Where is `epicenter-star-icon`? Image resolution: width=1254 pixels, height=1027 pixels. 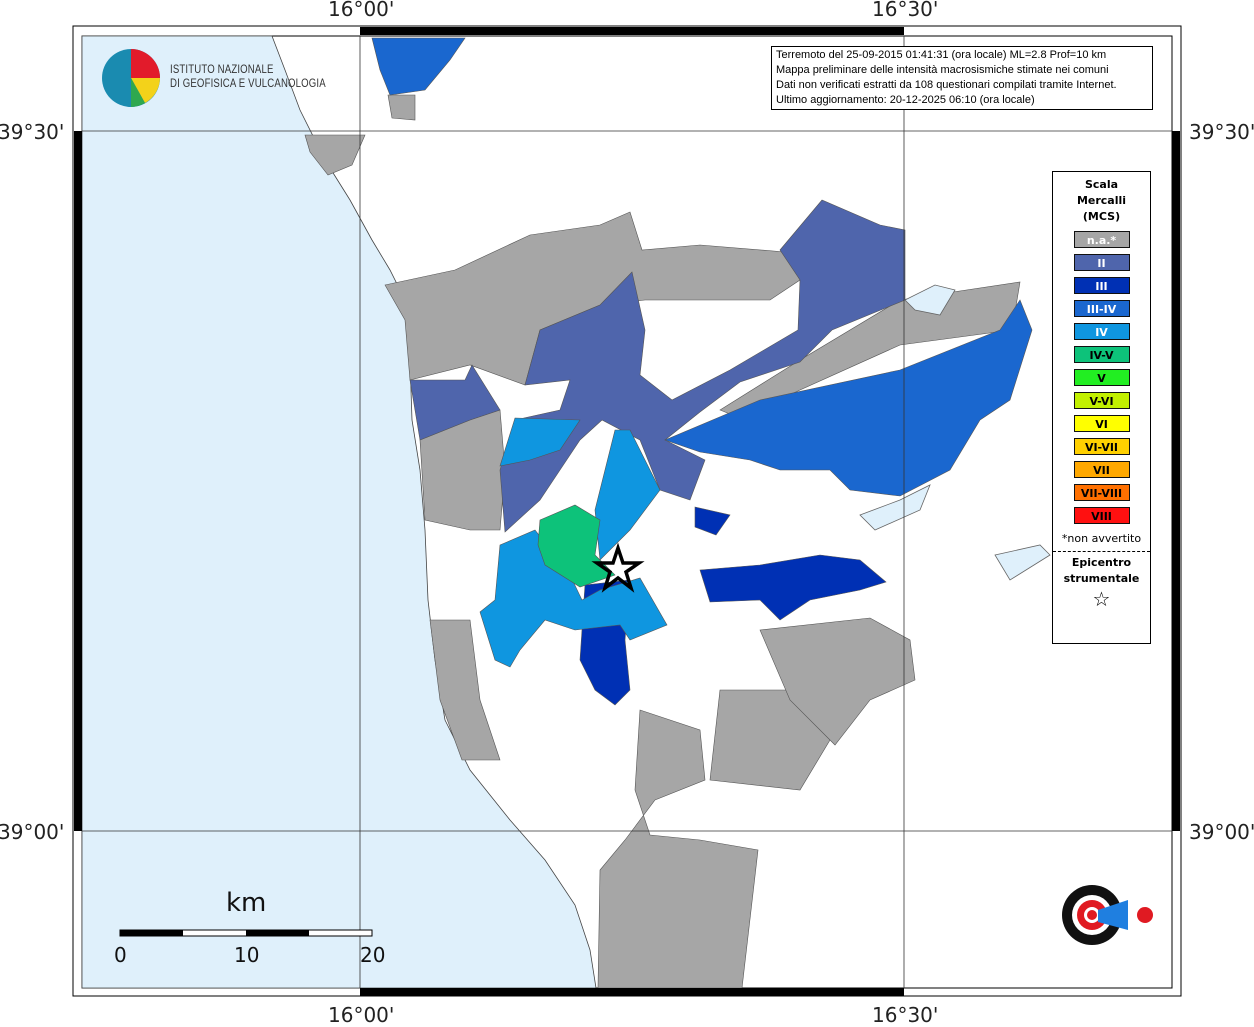 epicenter-star-icon is located at coordinates (618, 567).